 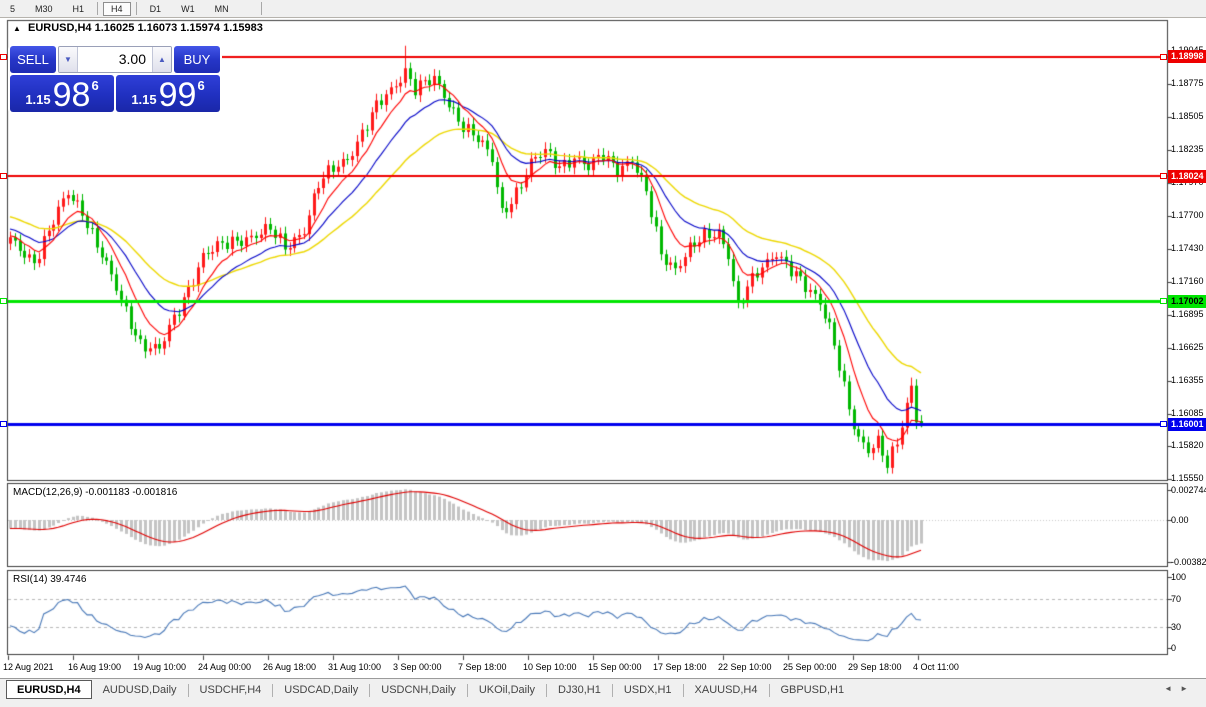 What do you see at coordinates (482, 667) in the screenshot?
I see `time-axis-label: 7 Sep 18:00` at bounding box center [482, 667].